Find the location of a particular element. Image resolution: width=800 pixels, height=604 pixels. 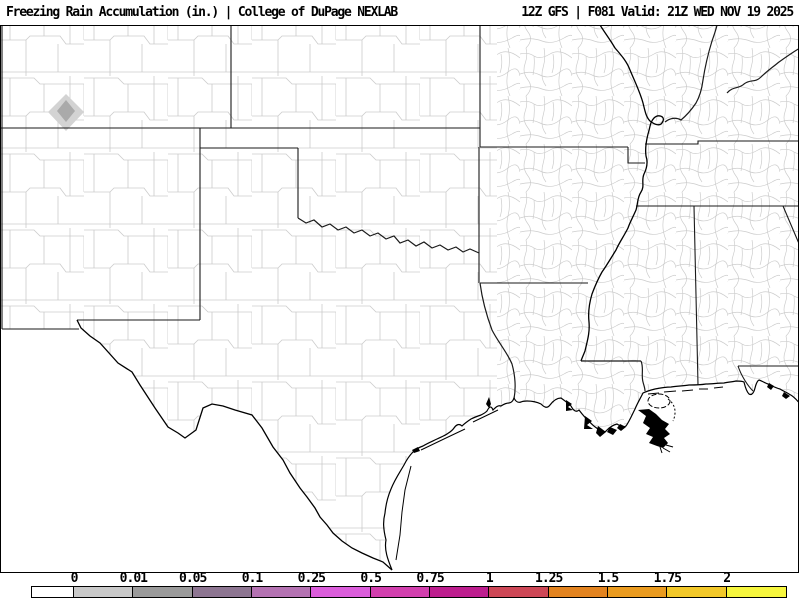

barrier-islands is located at coordinates (559, 473).